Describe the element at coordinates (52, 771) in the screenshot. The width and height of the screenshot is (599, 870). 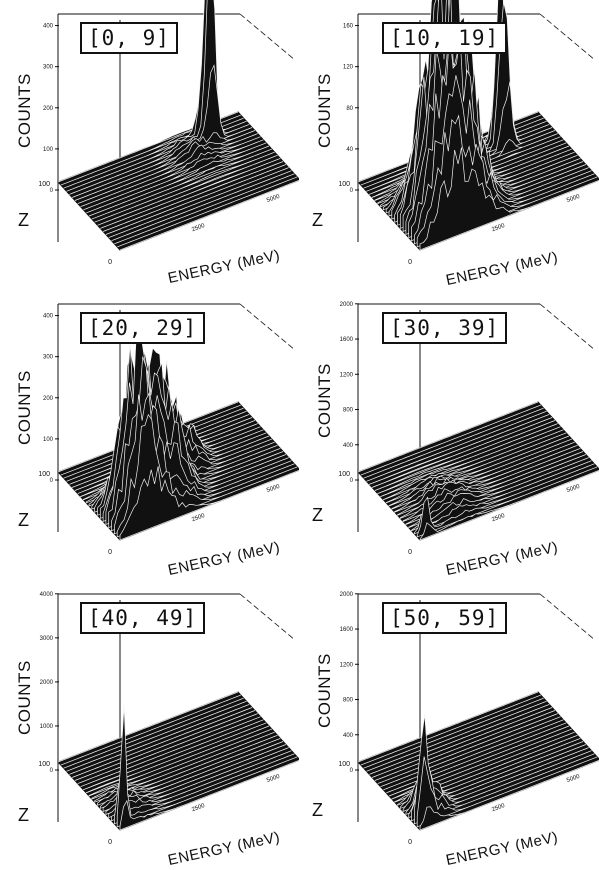
I see `panel-4-y-tick-label-0: 0` at that location.